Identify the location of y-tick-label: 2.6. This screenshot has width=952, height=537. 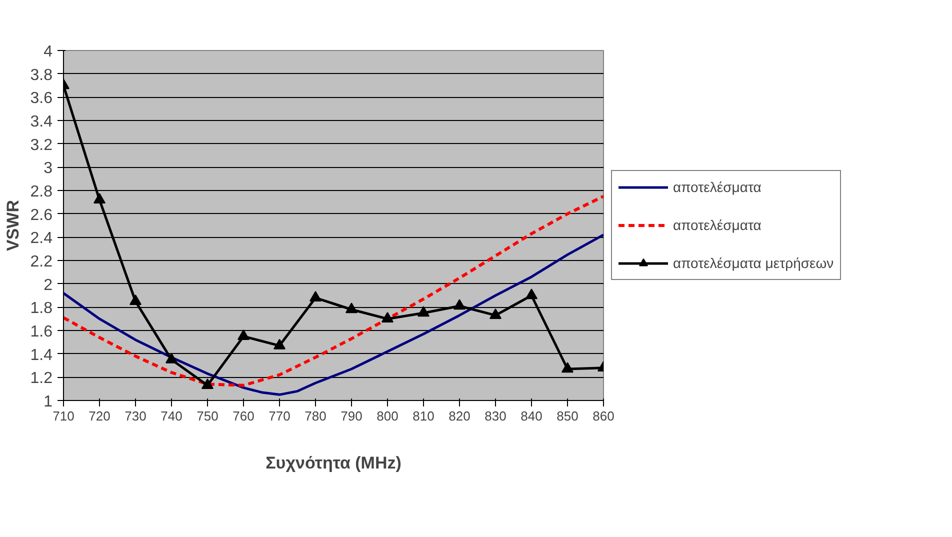
(41, 215).